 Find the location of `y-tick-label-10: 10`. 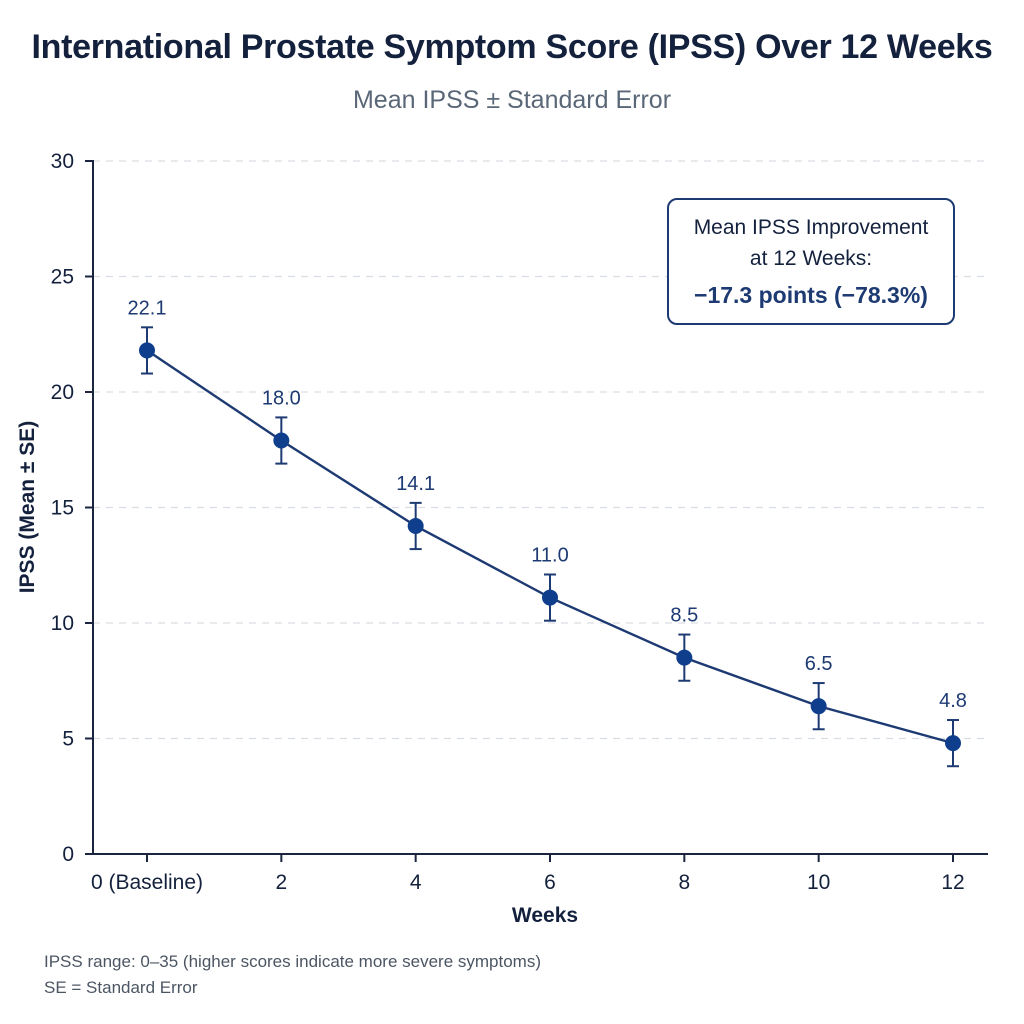

y-tick-label-10: 10 is located at coordinates (62, 623).